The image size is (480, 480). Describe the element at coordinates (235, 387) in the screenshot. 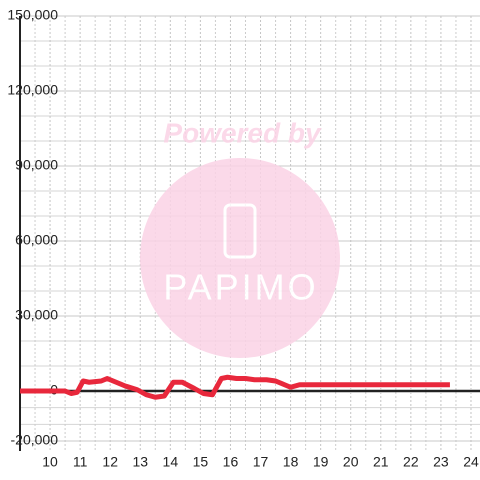

I see `line` at that location.